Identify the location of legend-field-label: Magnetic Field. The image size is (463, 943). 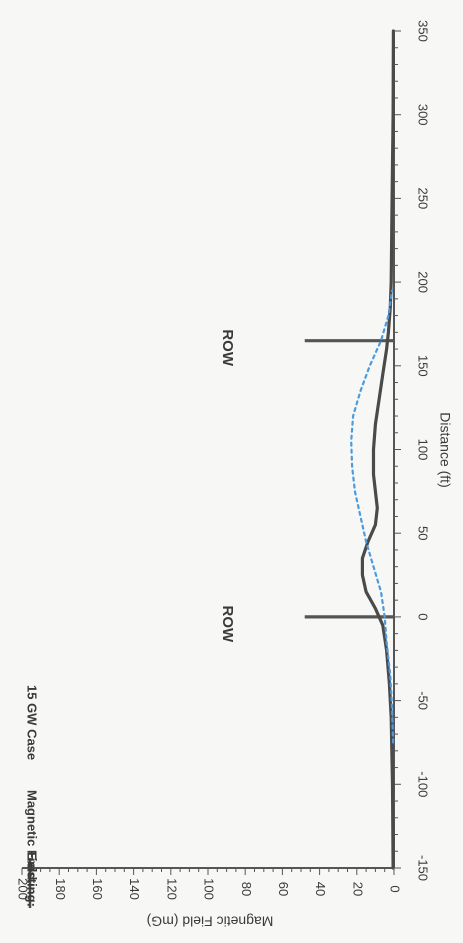
(32, 835).